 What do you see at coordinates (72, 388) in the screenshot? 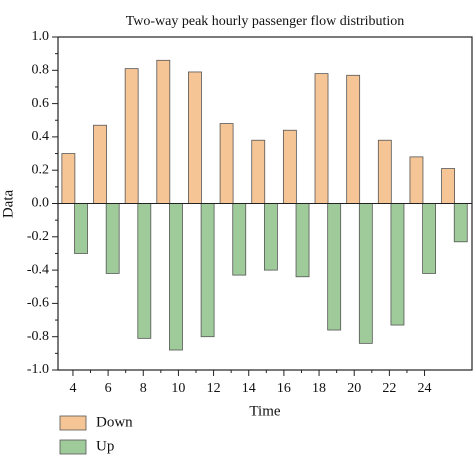
I see `x-tick-label: 4` at bounding box center [72, 388].